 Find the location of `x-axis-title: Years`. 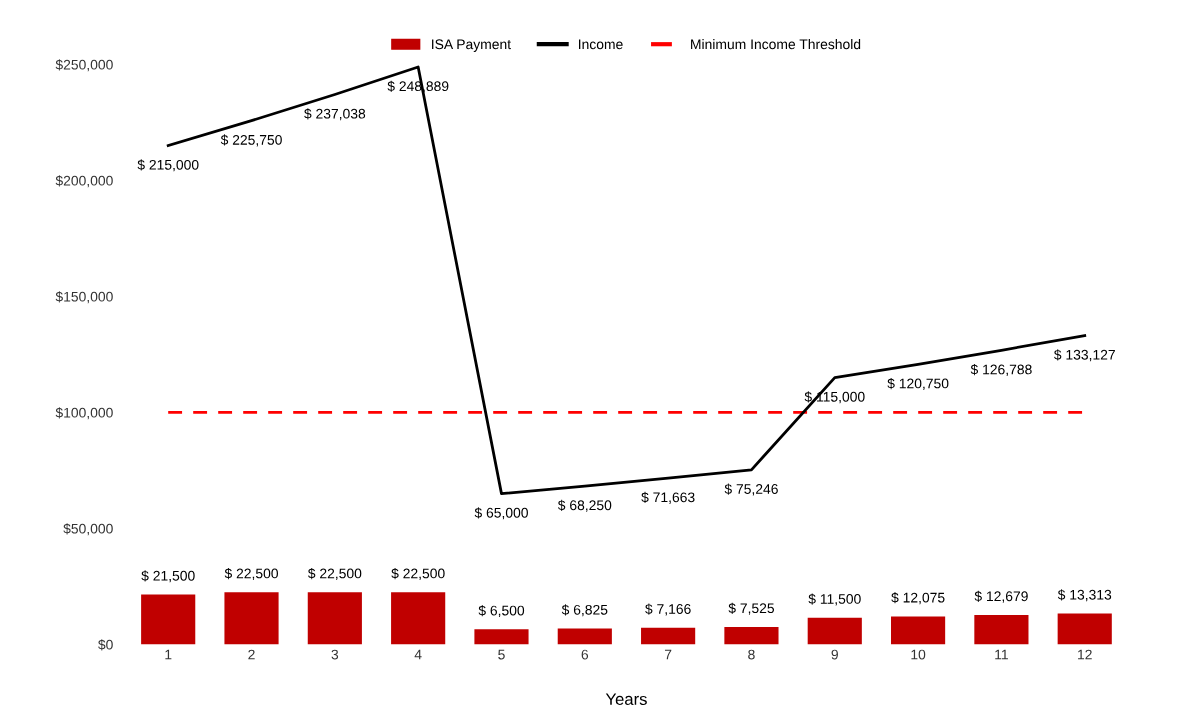

x-axis-title: Years is located at coordinates (626, 699).